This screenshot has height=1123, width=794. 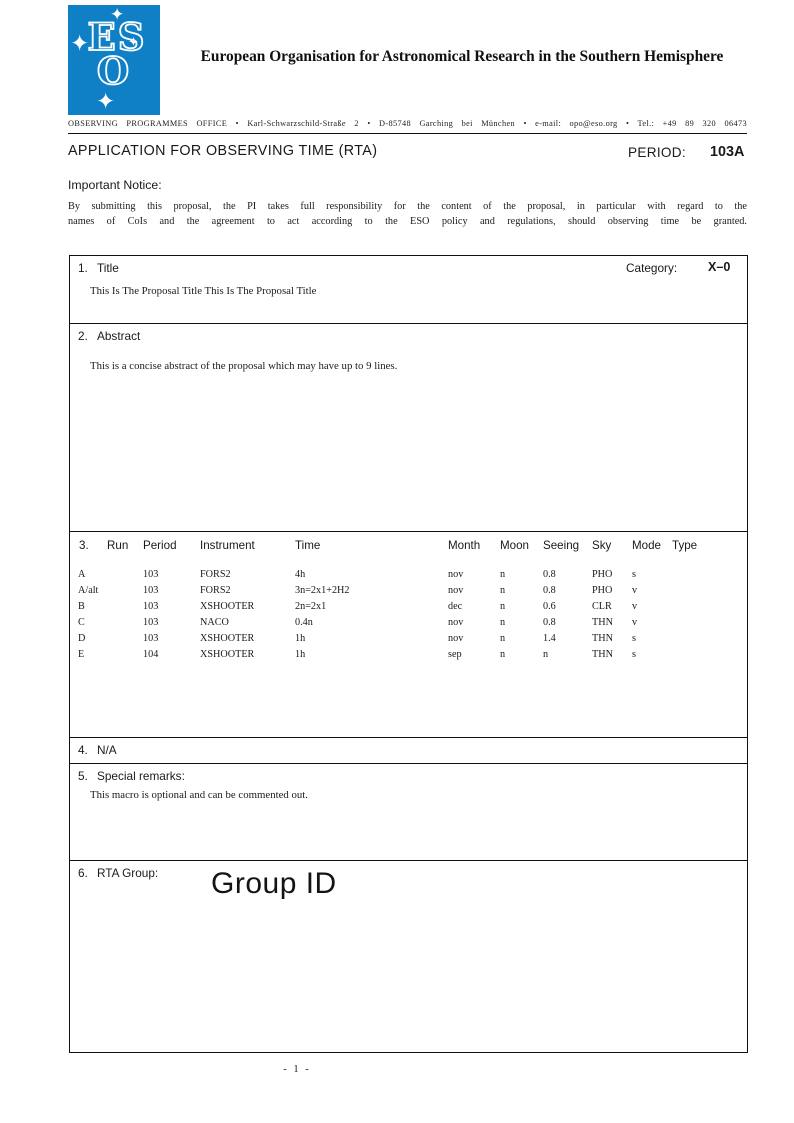 I want to click on eso-logo-letters-es: ES, so click(x=117, y=37).